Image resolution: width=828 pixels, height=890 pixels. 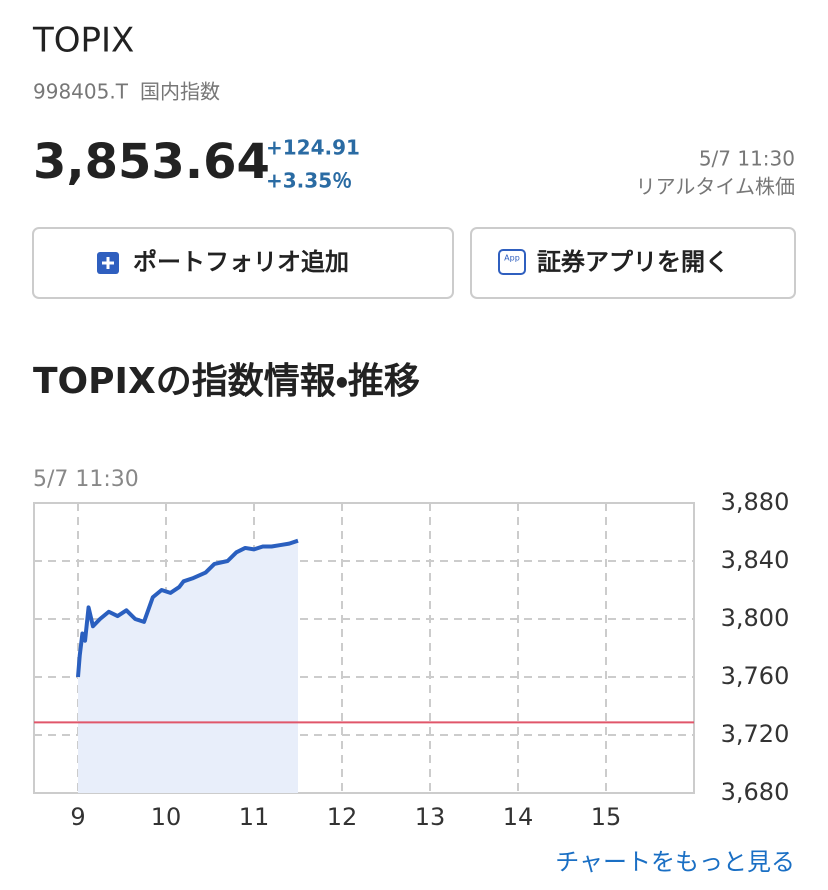 I want to click on portfolio-button: ポートフォリオ追加, so click(x=243, y=263).